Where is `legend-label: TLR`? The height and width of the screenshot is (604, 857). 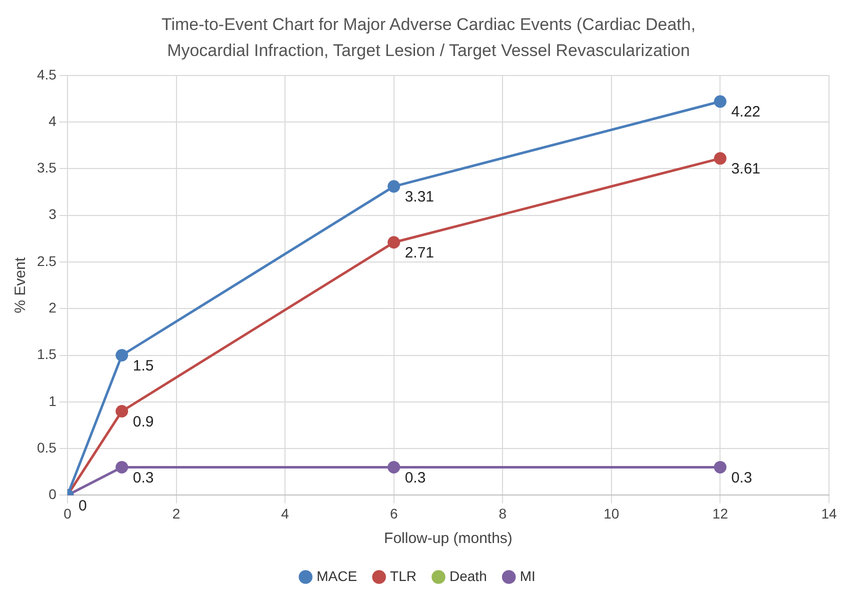
legend-label: TLR is located at coordinates (403, 576).